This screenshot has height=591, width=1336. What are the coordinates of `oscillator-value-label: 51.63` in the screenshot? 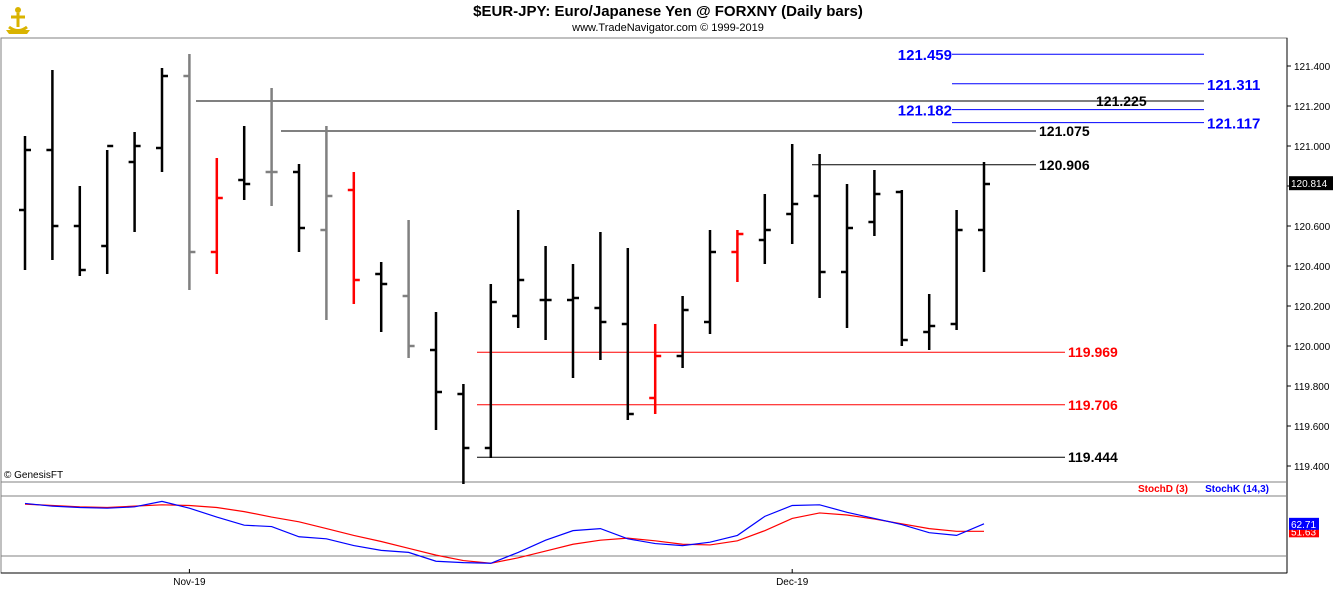 It's located at (1303, 532).